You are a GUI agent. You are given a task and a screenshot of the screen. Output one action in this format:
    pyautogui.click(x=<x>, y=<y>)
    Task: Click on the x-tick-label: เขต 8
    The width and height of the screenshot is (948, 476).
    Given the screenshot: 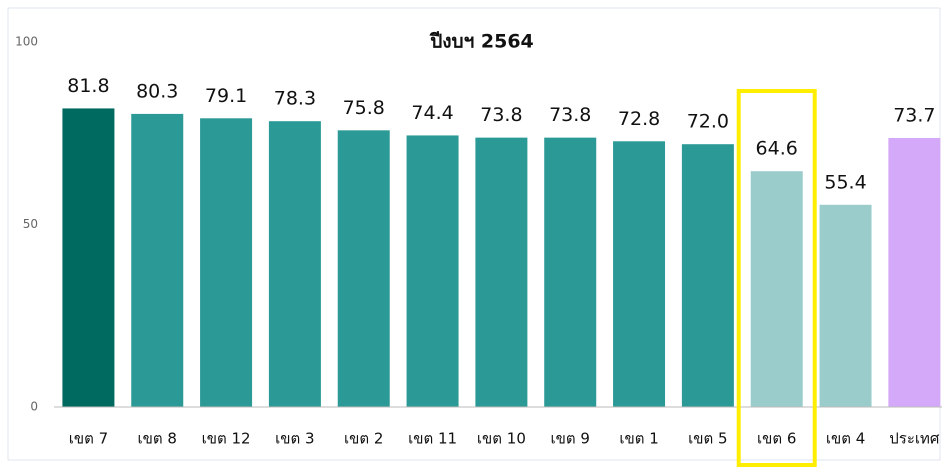 What is the action you would take?
    pyautogui.click(x=157, y=439)
    